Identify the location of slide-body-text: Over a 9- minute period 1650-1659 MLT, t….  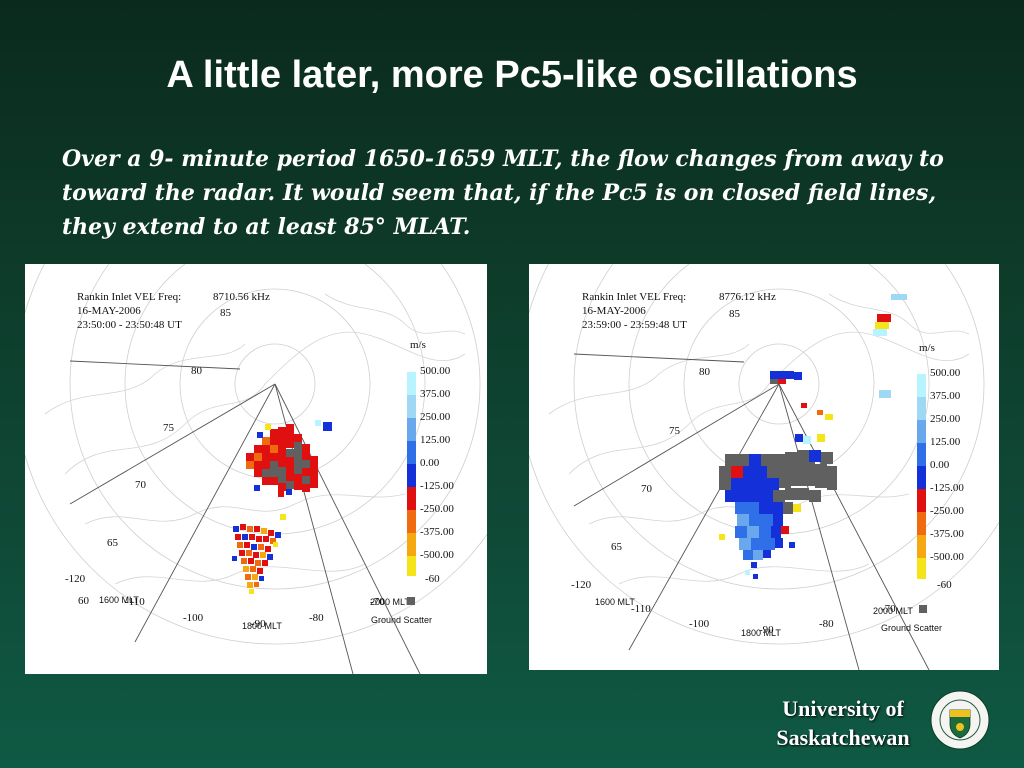
(503, 193).